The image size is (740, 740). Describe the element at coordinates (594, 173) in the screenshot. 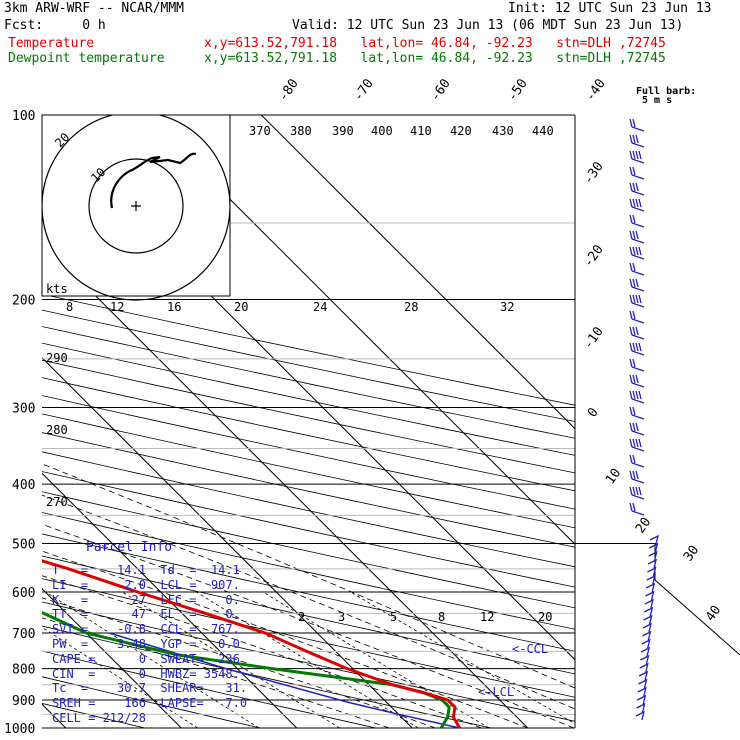

I see `right-temp-label: -30` at that location.